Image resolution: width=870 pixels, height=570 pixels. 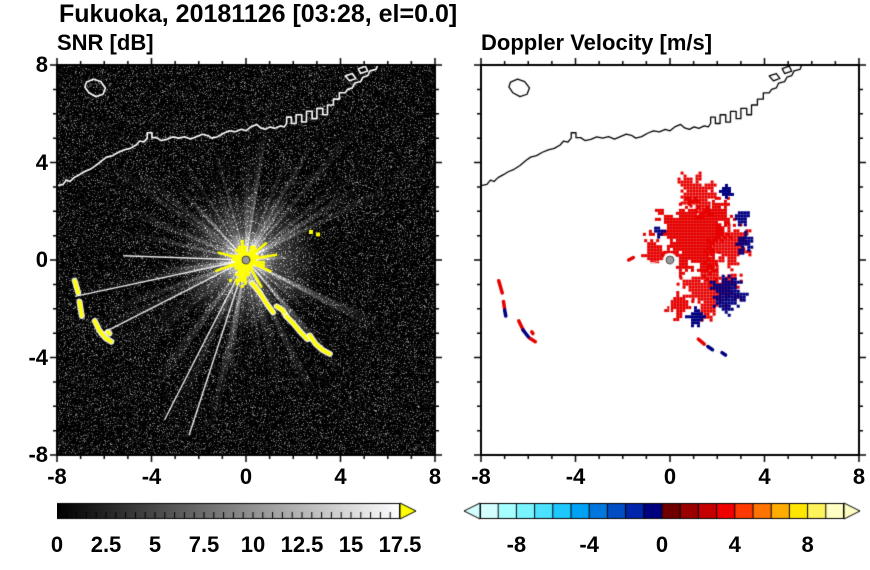 I want to click on snr-x-tick-label: 0, so click(x=246, y=476).